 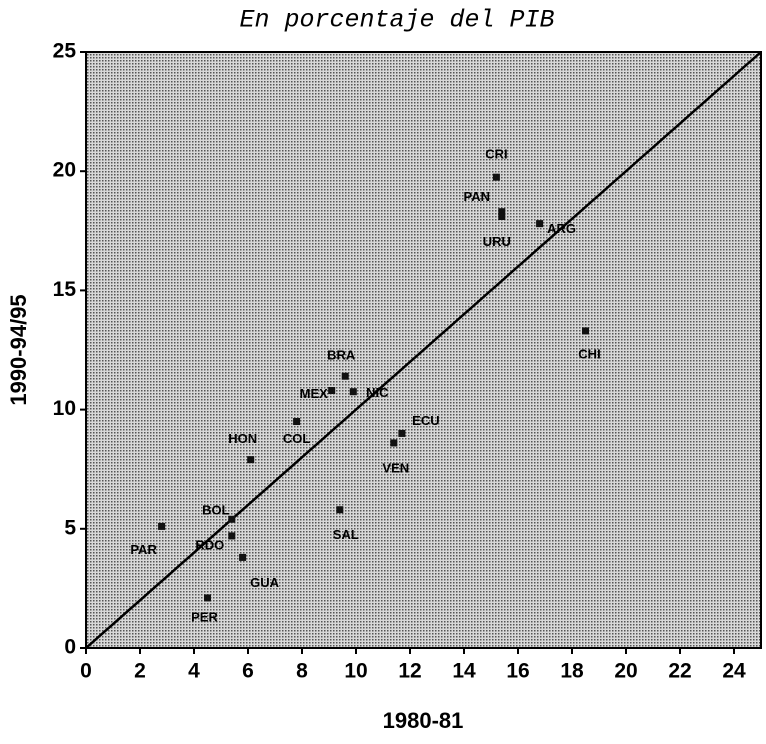 What do you see at coordinates (65, 51) in the screenshot?
I see `y-tick-label: 25` at bounding box center [65, 51].